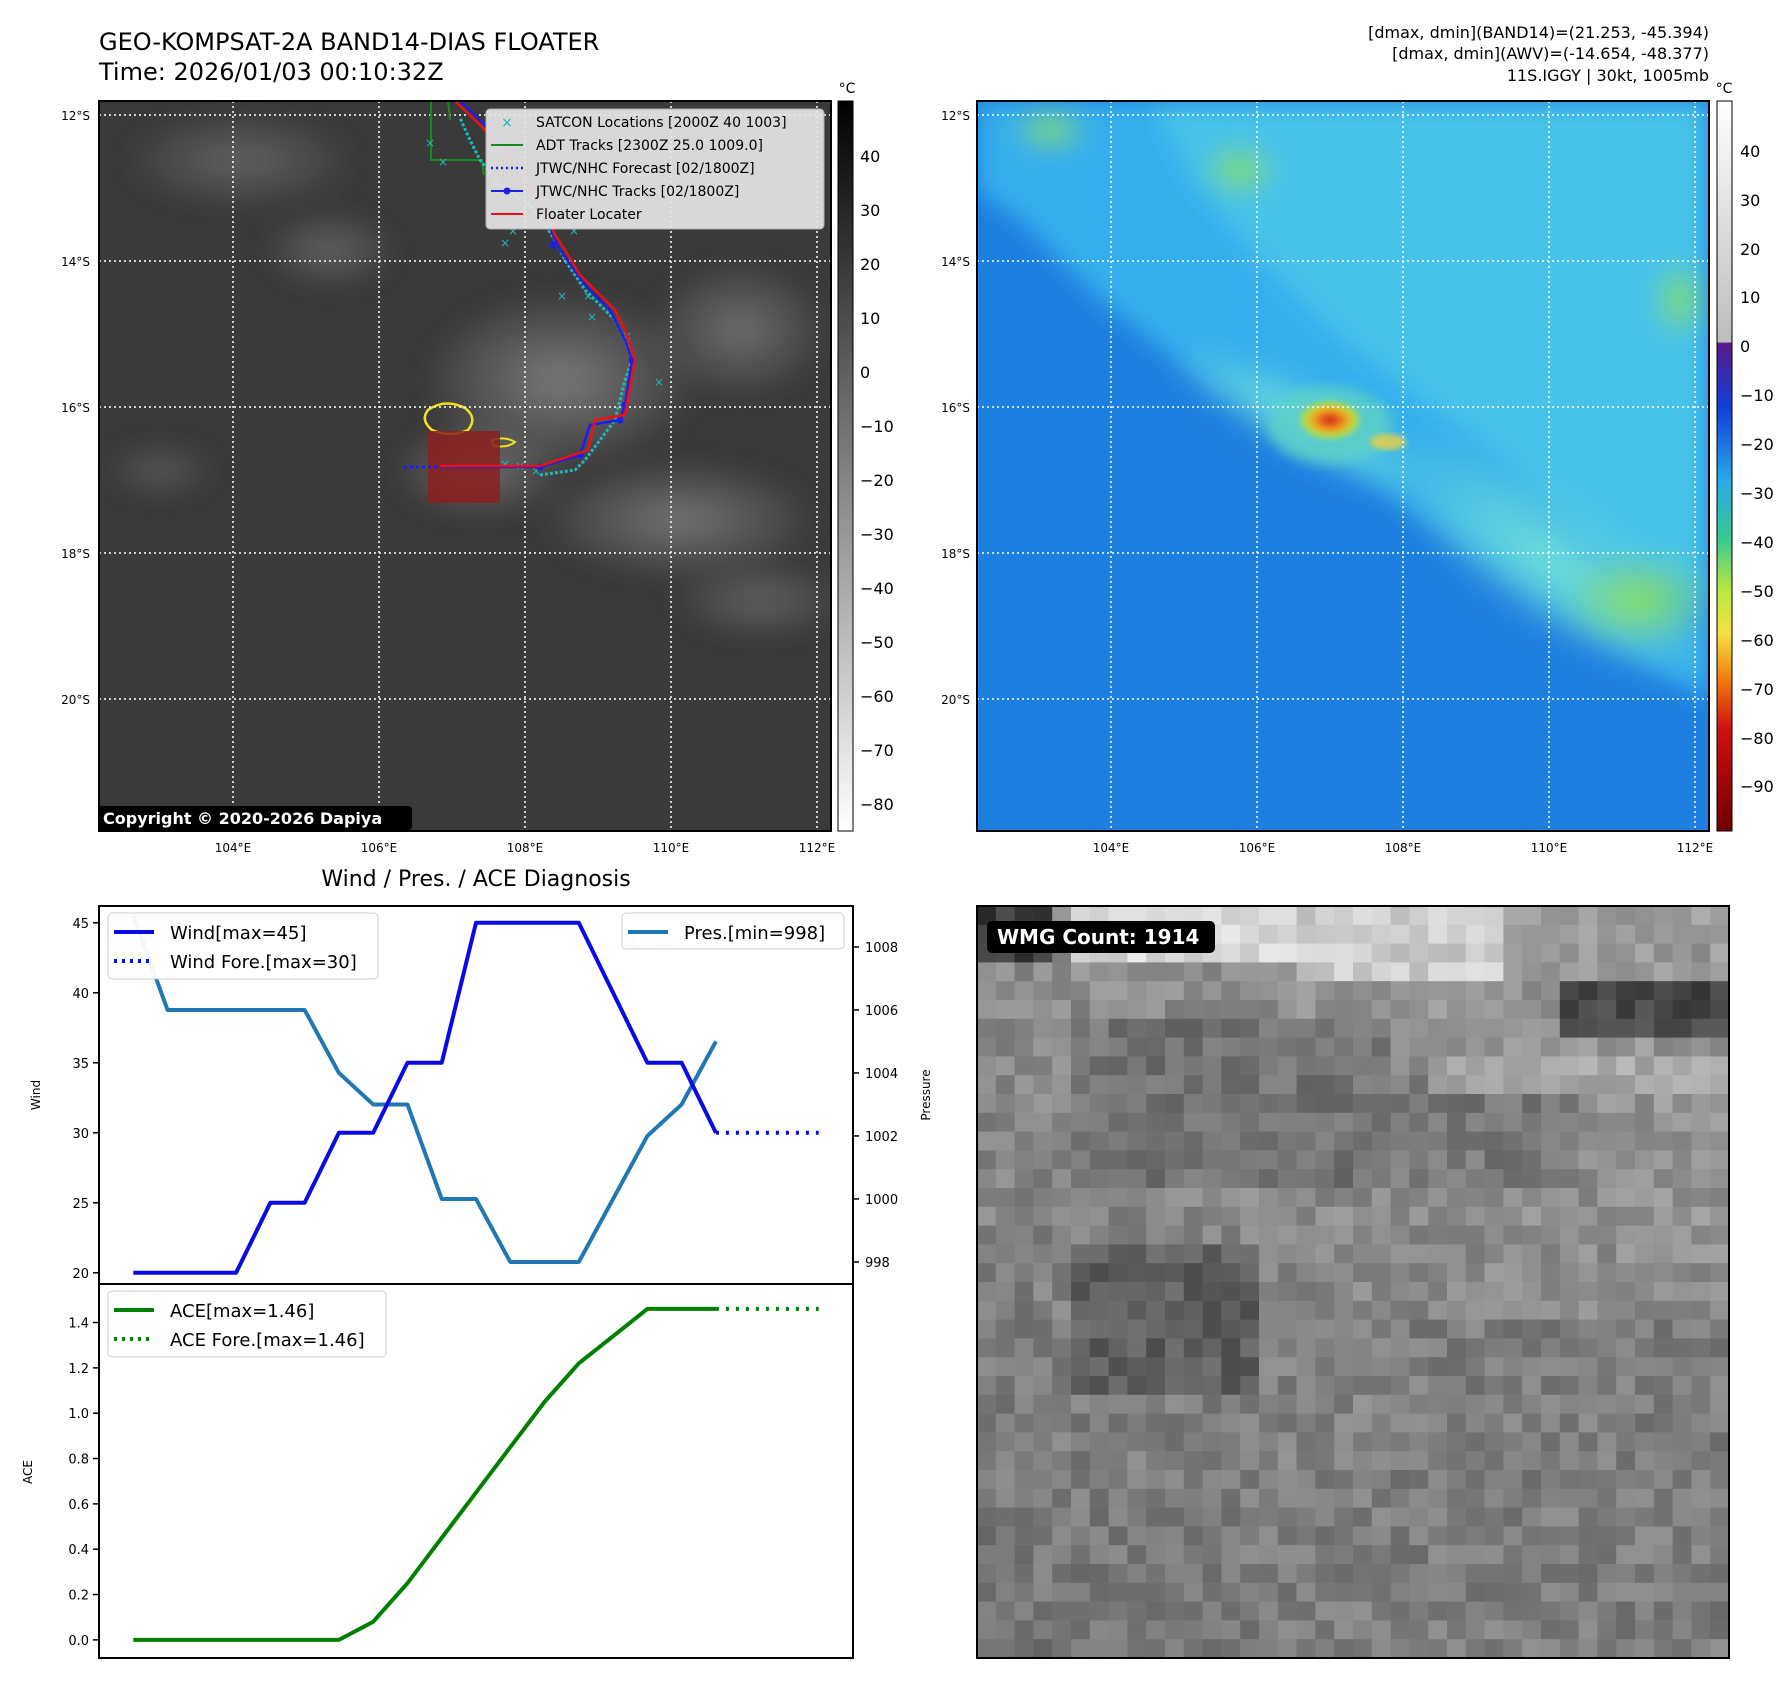  What do you see at coordinates (1757, 689) in the screenshot?
I see `colorbar-tick: −70` at bounding box center [1757, 689].